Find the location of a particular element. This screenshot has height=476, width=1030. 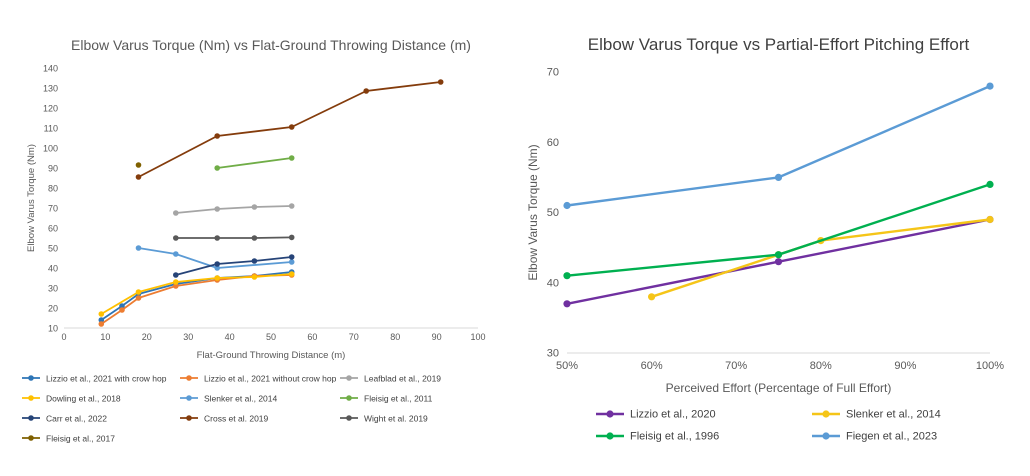

x-tick-label: 30 is located at coordinates (188, 337).